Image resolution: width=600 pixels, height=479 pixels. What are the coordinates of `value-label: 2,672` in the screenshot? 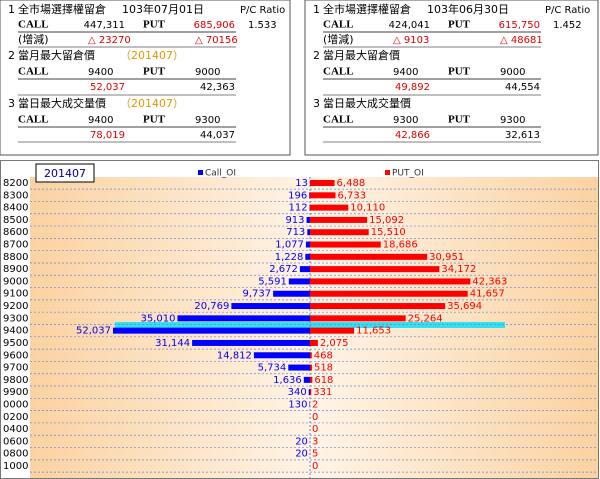 It's located at (283, 269).